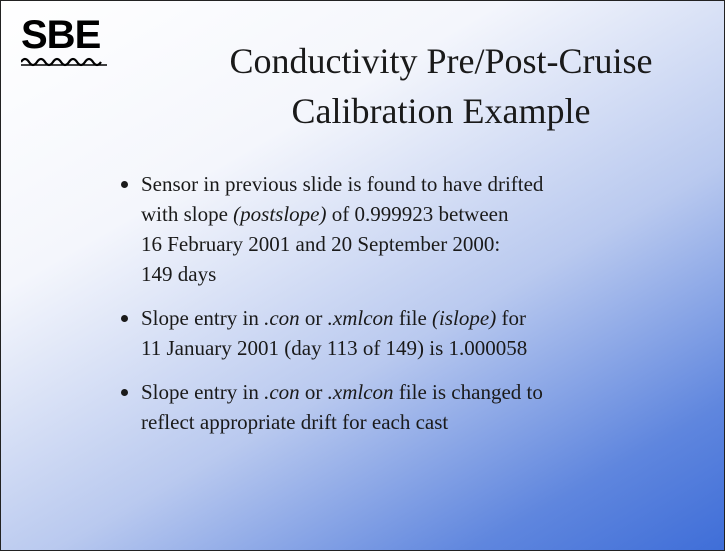 The height and width of the screenshot is (551, 725). I want to click on text-run: with slope, so click(187, 214).